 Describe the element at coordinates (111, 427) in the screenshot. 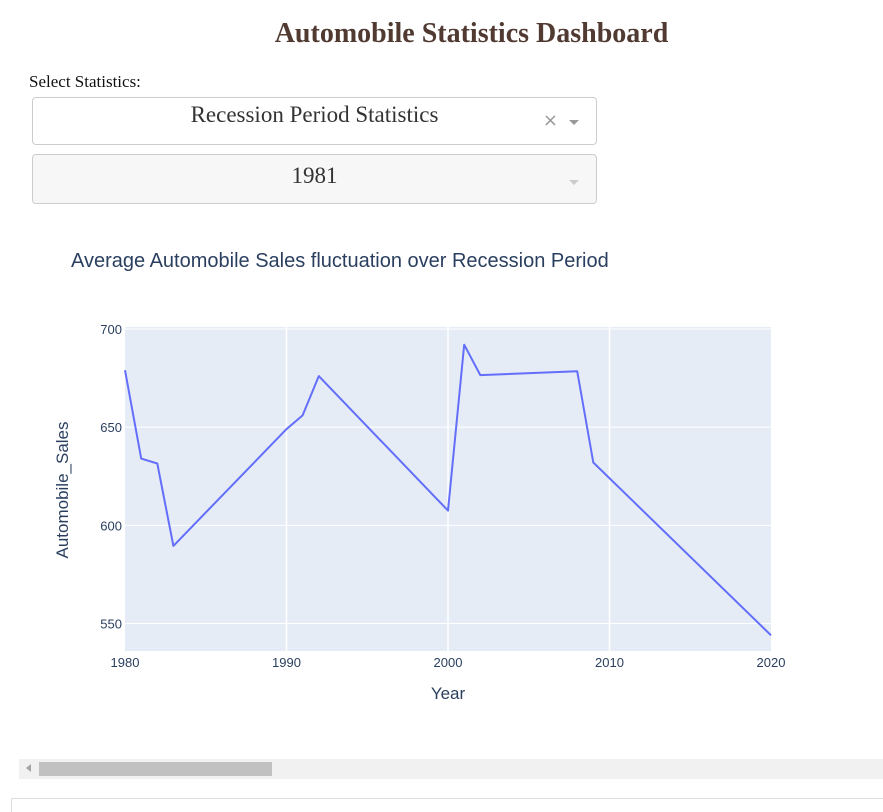

I see `y-tick-label: 650` at that location.